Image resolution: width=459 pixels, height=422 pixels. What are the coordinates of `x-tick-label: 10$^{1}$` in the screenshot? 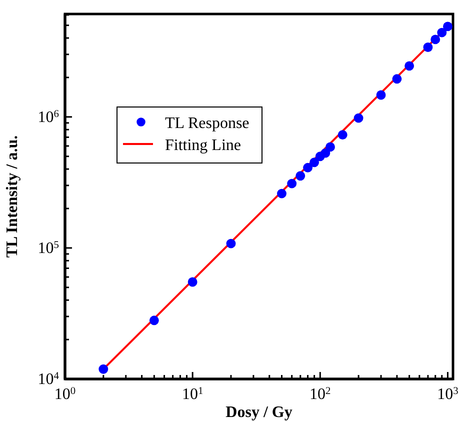 It's located at (193, 394).